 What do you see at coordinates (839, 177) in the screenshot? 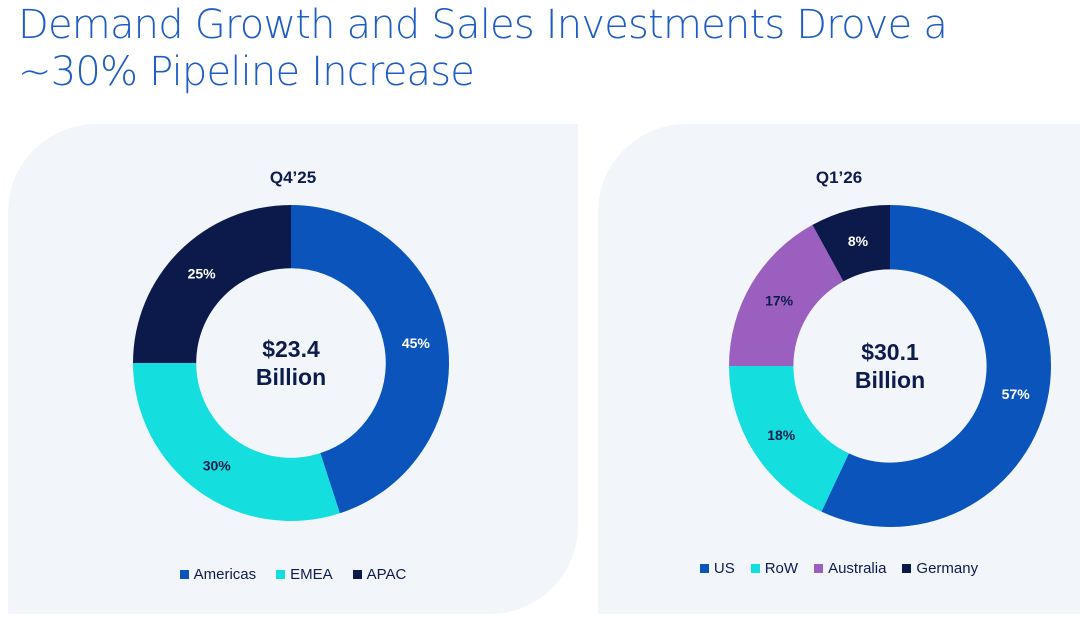
I see `chart-title: Q1’26` at bounding box center [839, 177].